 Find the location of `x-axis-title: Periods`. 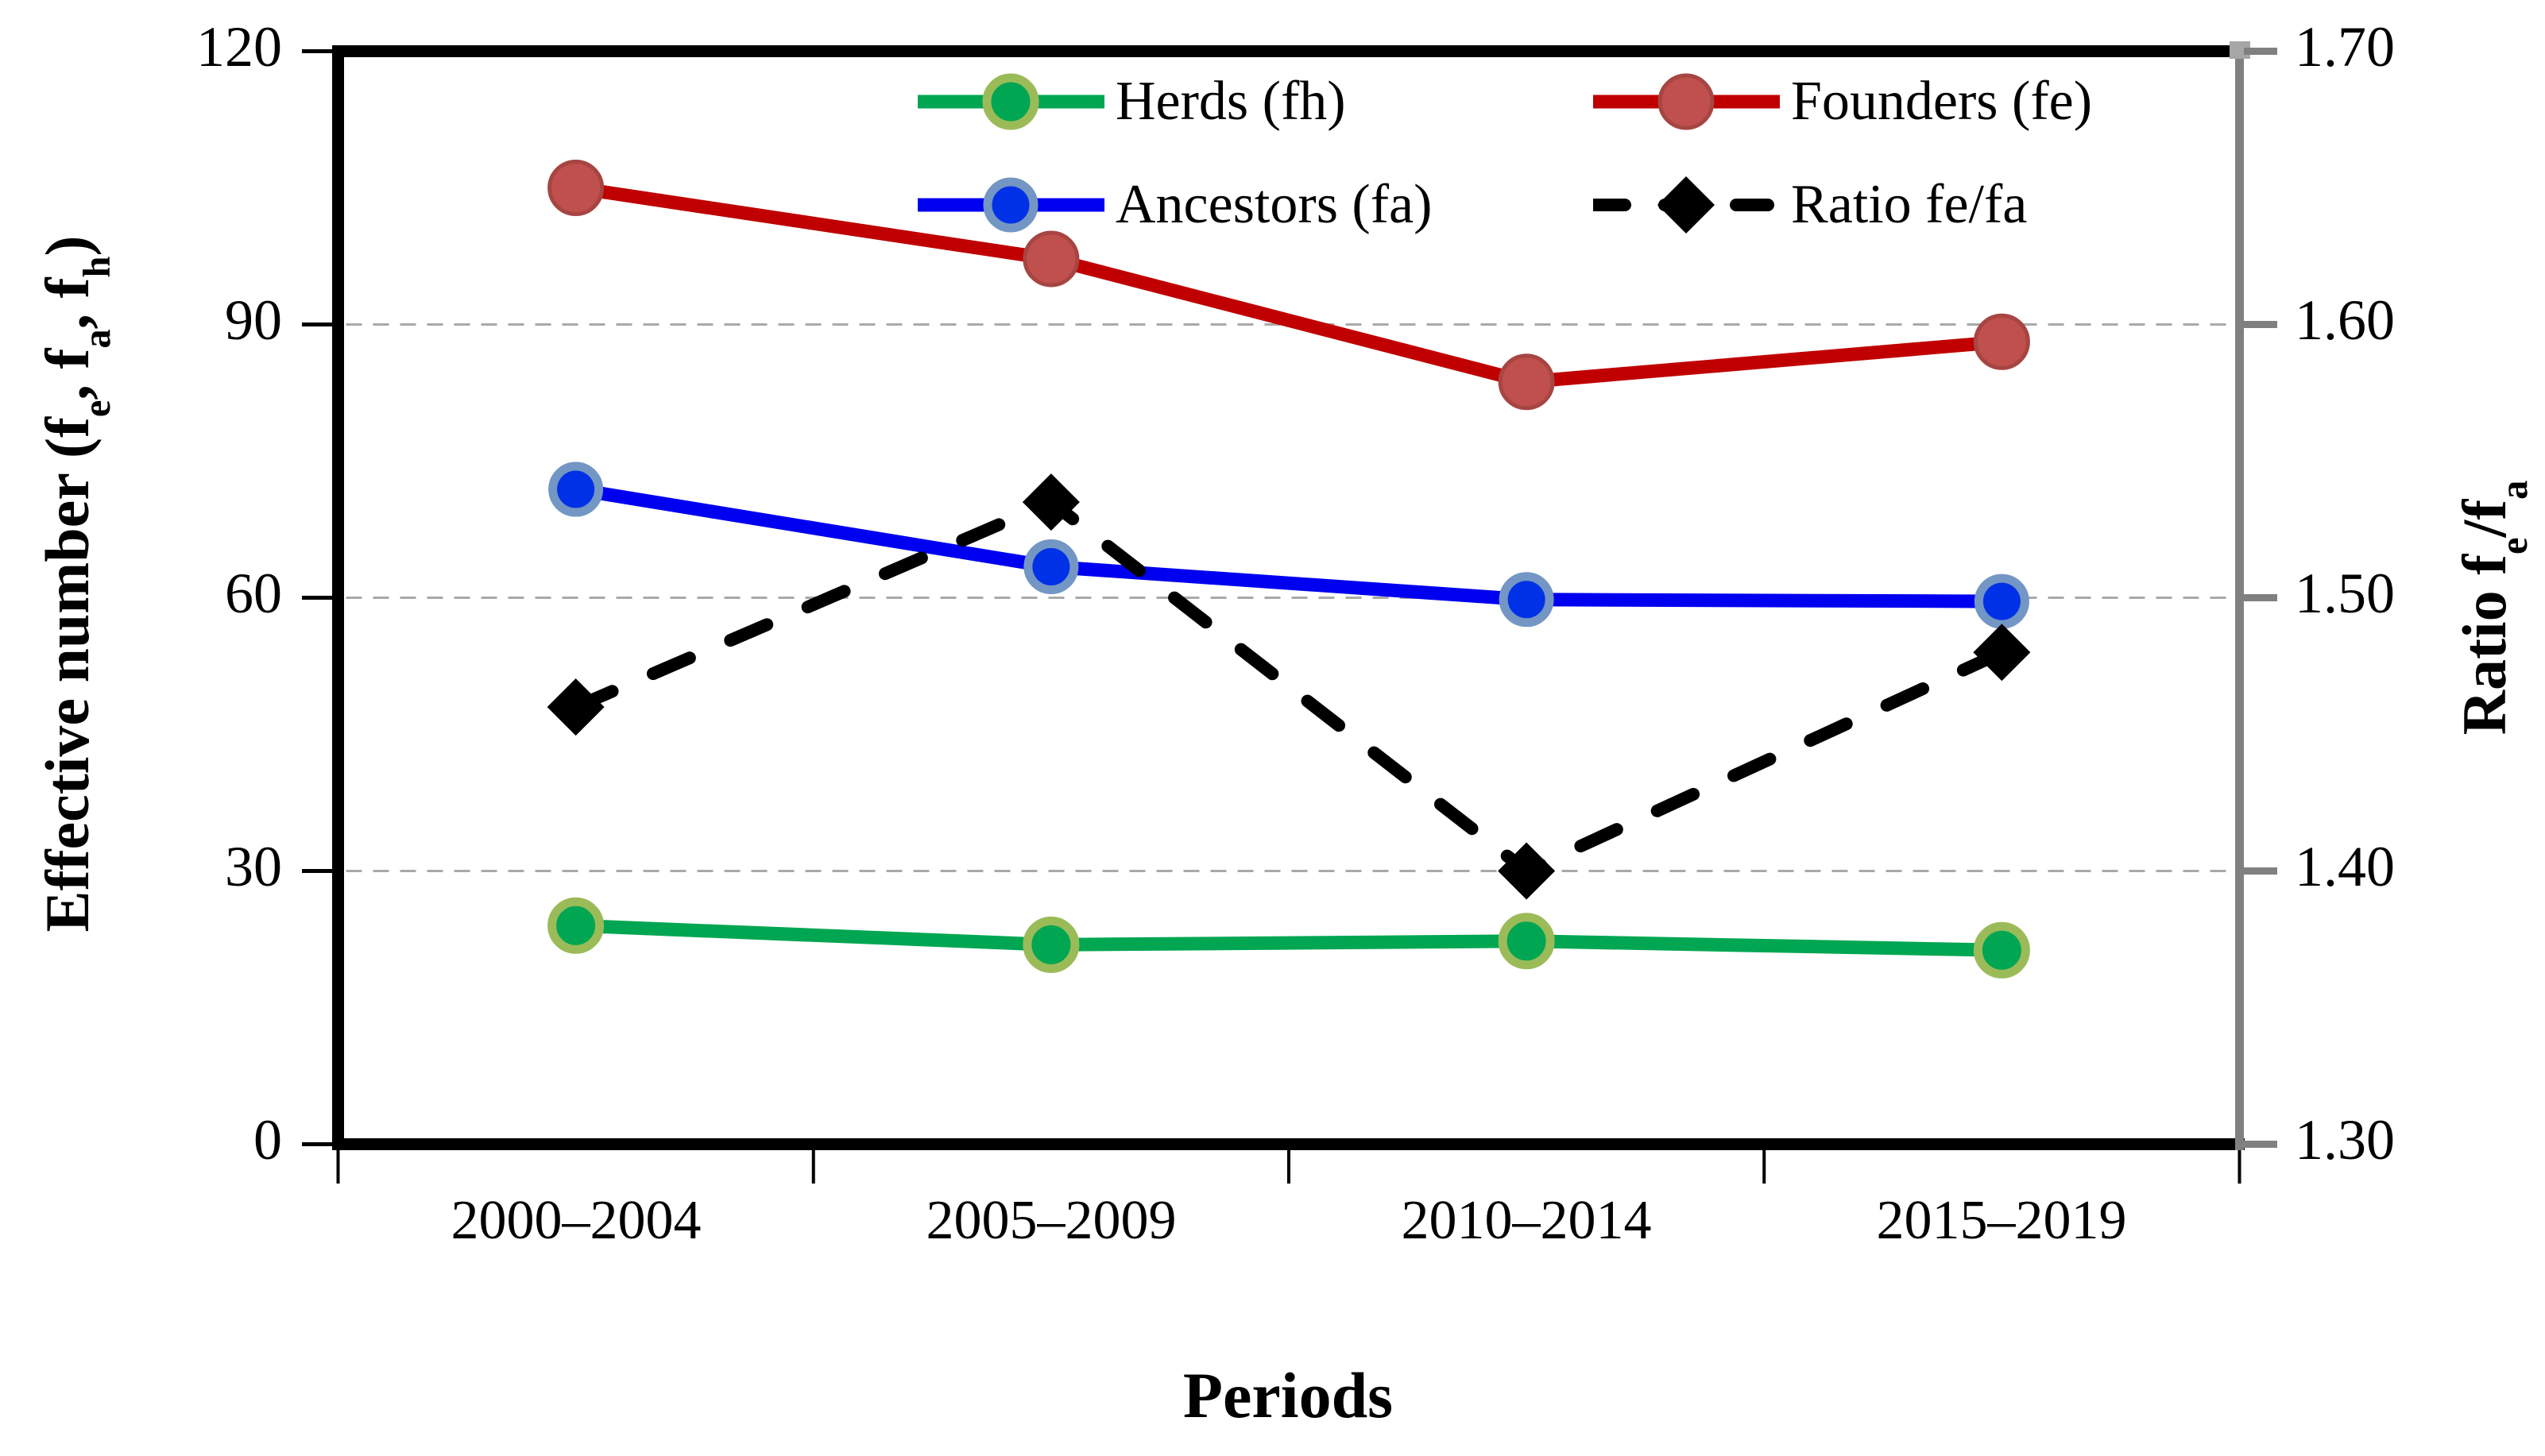

x-axis-title: Periods is located at coordinates (1288, 1395).